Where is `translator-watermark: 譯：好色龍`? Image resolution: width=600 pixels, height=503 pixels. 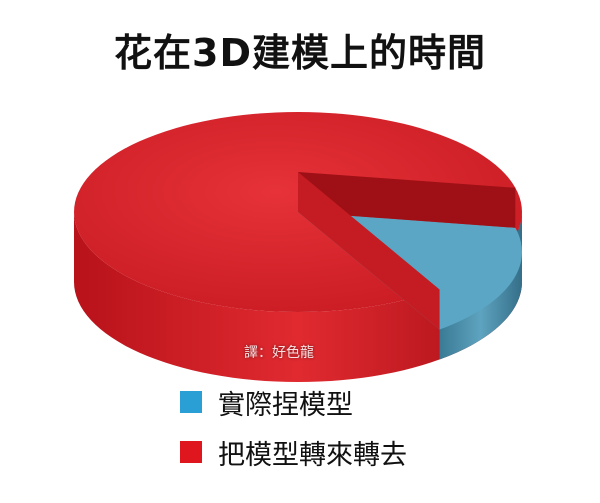
translator-watermark: 譯：好色龍 is located at coordinates (279, 353).